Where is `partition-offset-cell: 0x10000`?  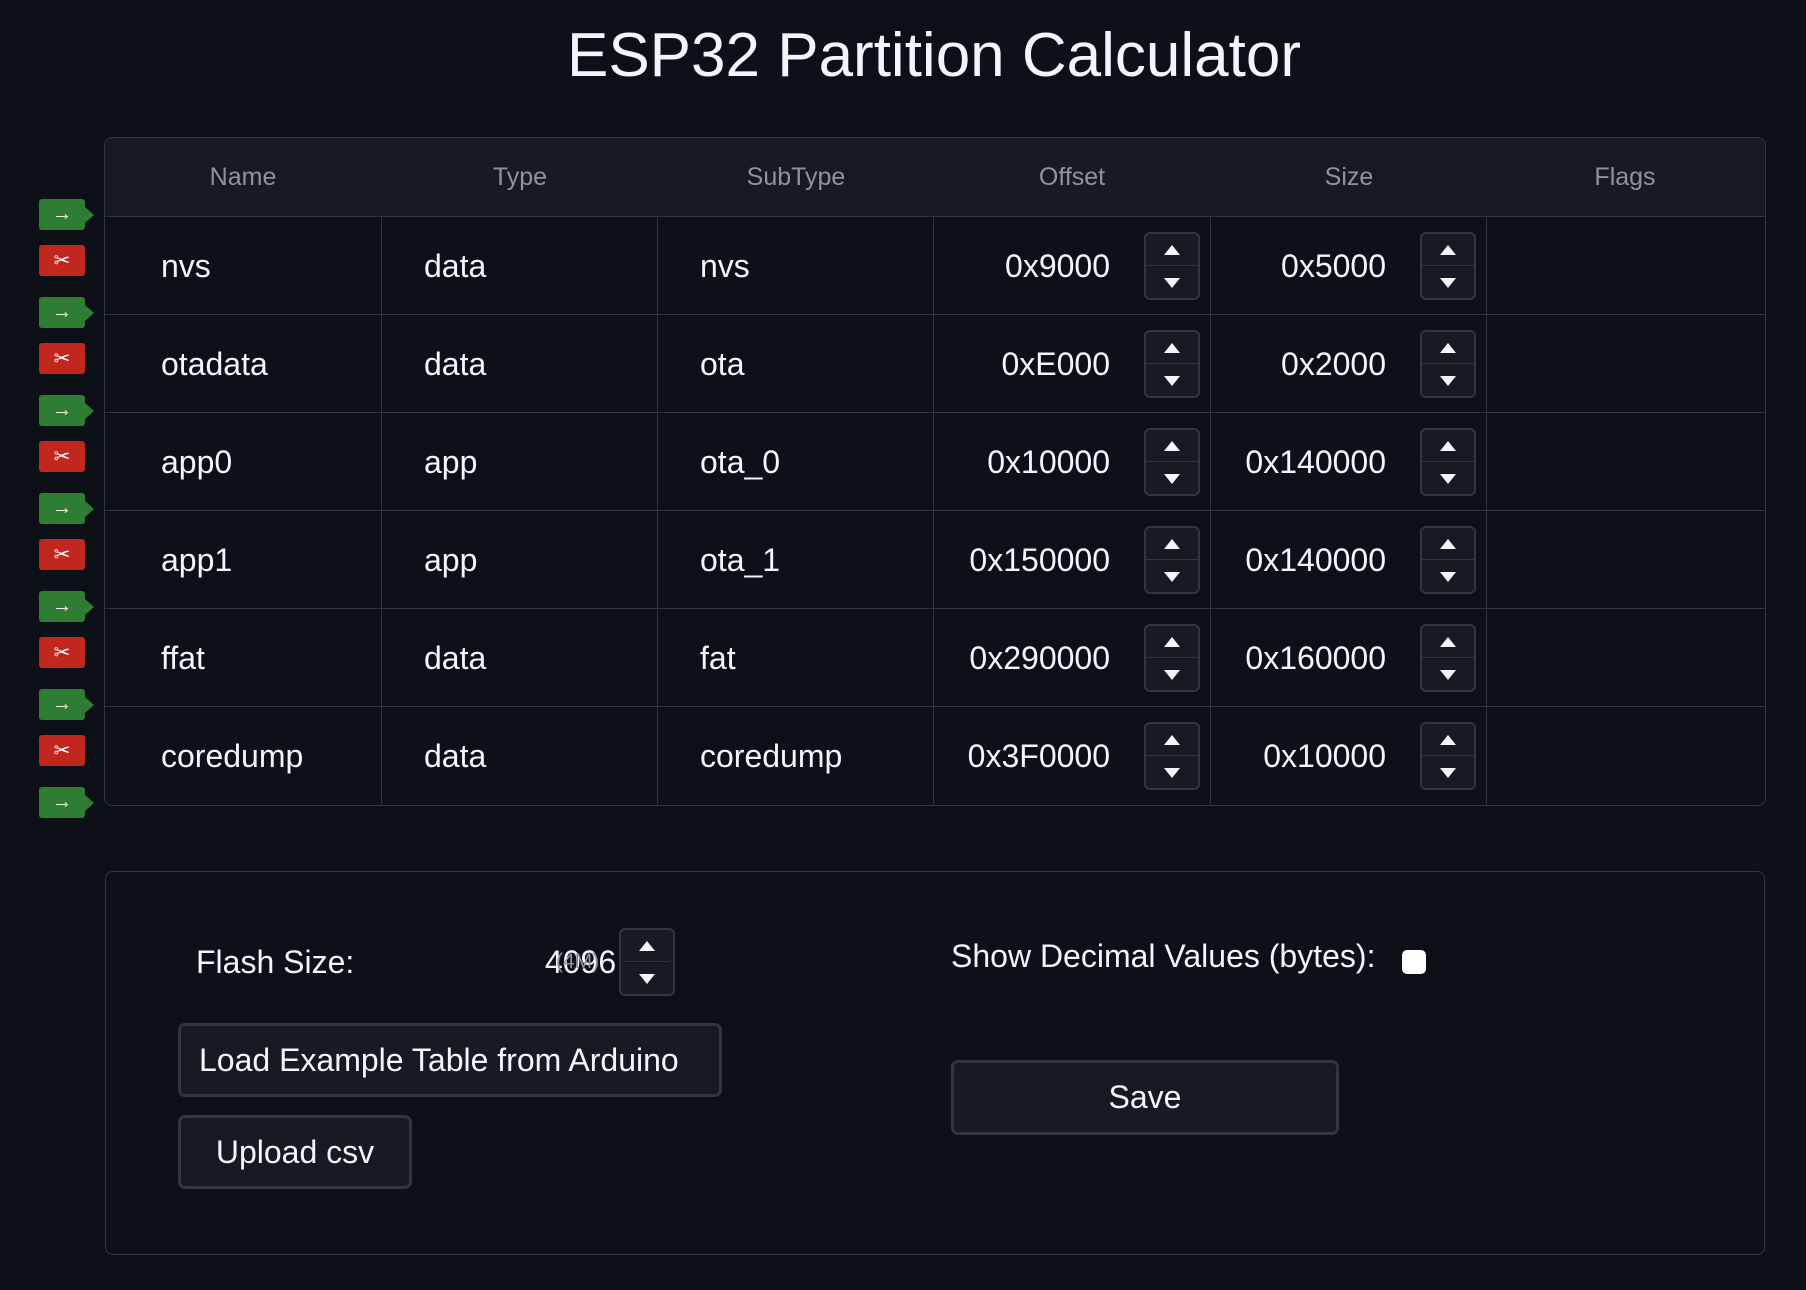
partition-offset-cell: 0x10000 is located at coordinates (1072, 462).